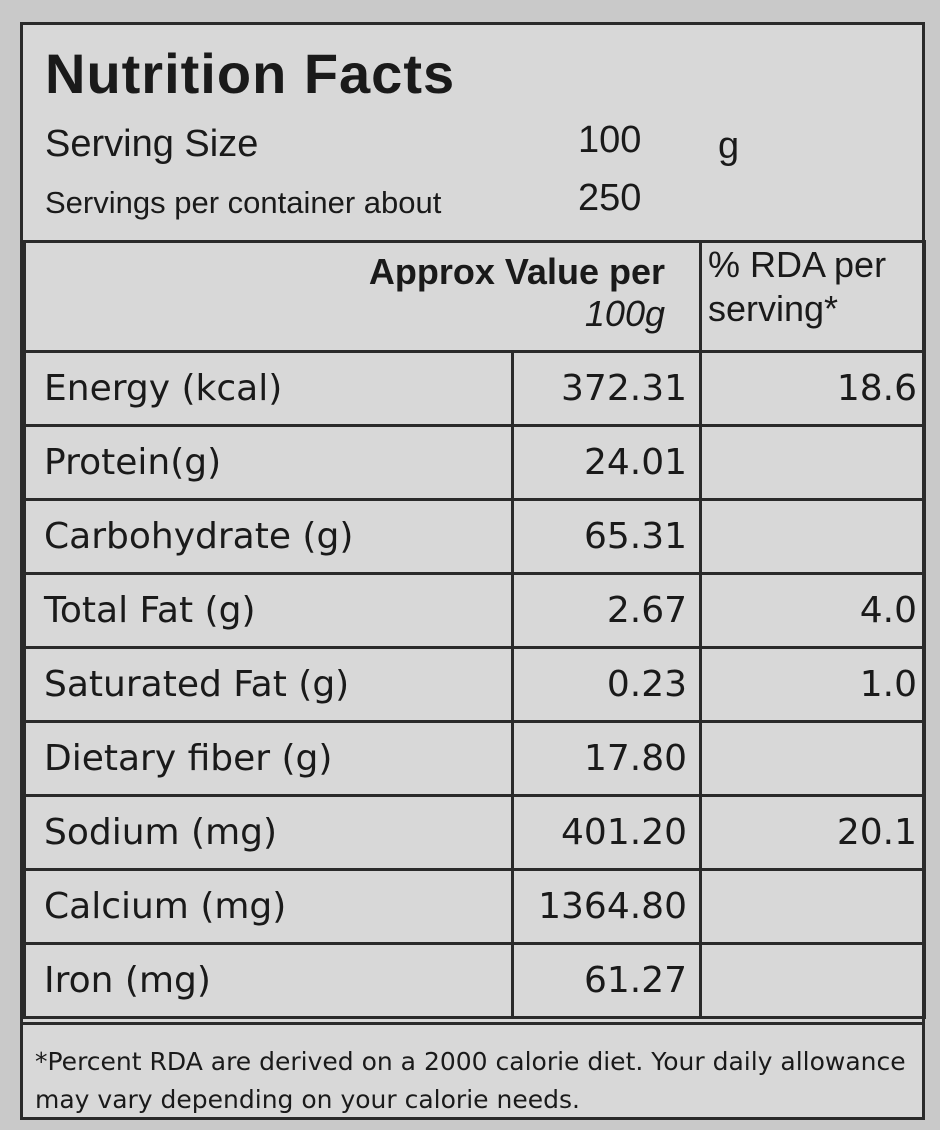 The image size is (940, 1130). I want to click on serving-size-label: Serving Size, so click(152, 144).